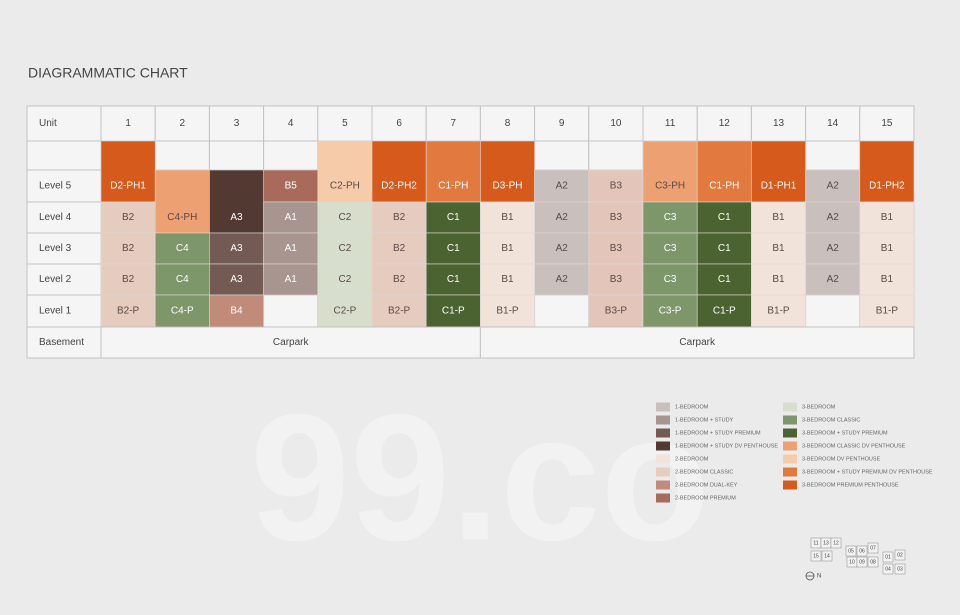  What do you see at coordinates (706, 485) in the screenshot?
I see `legend-label: 2-BEDROOM DUAL-KEY` at bounding box center [706, 485].